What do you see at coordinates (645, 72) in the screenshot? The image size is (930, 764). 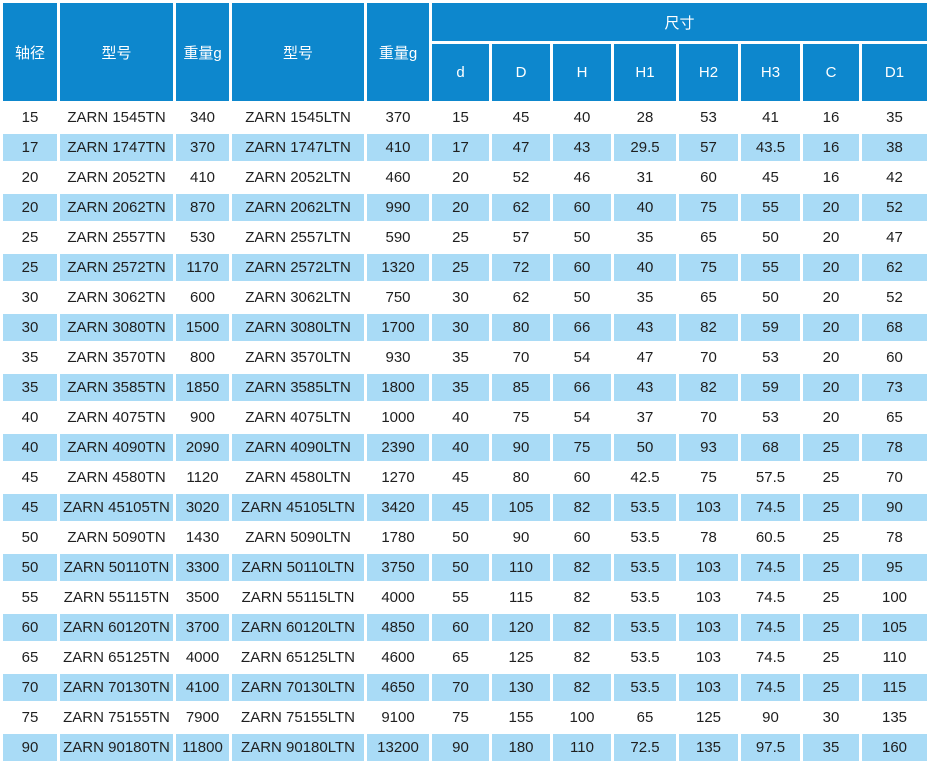 I see `col-header-H1: H1` at bounding box center [645, 72].